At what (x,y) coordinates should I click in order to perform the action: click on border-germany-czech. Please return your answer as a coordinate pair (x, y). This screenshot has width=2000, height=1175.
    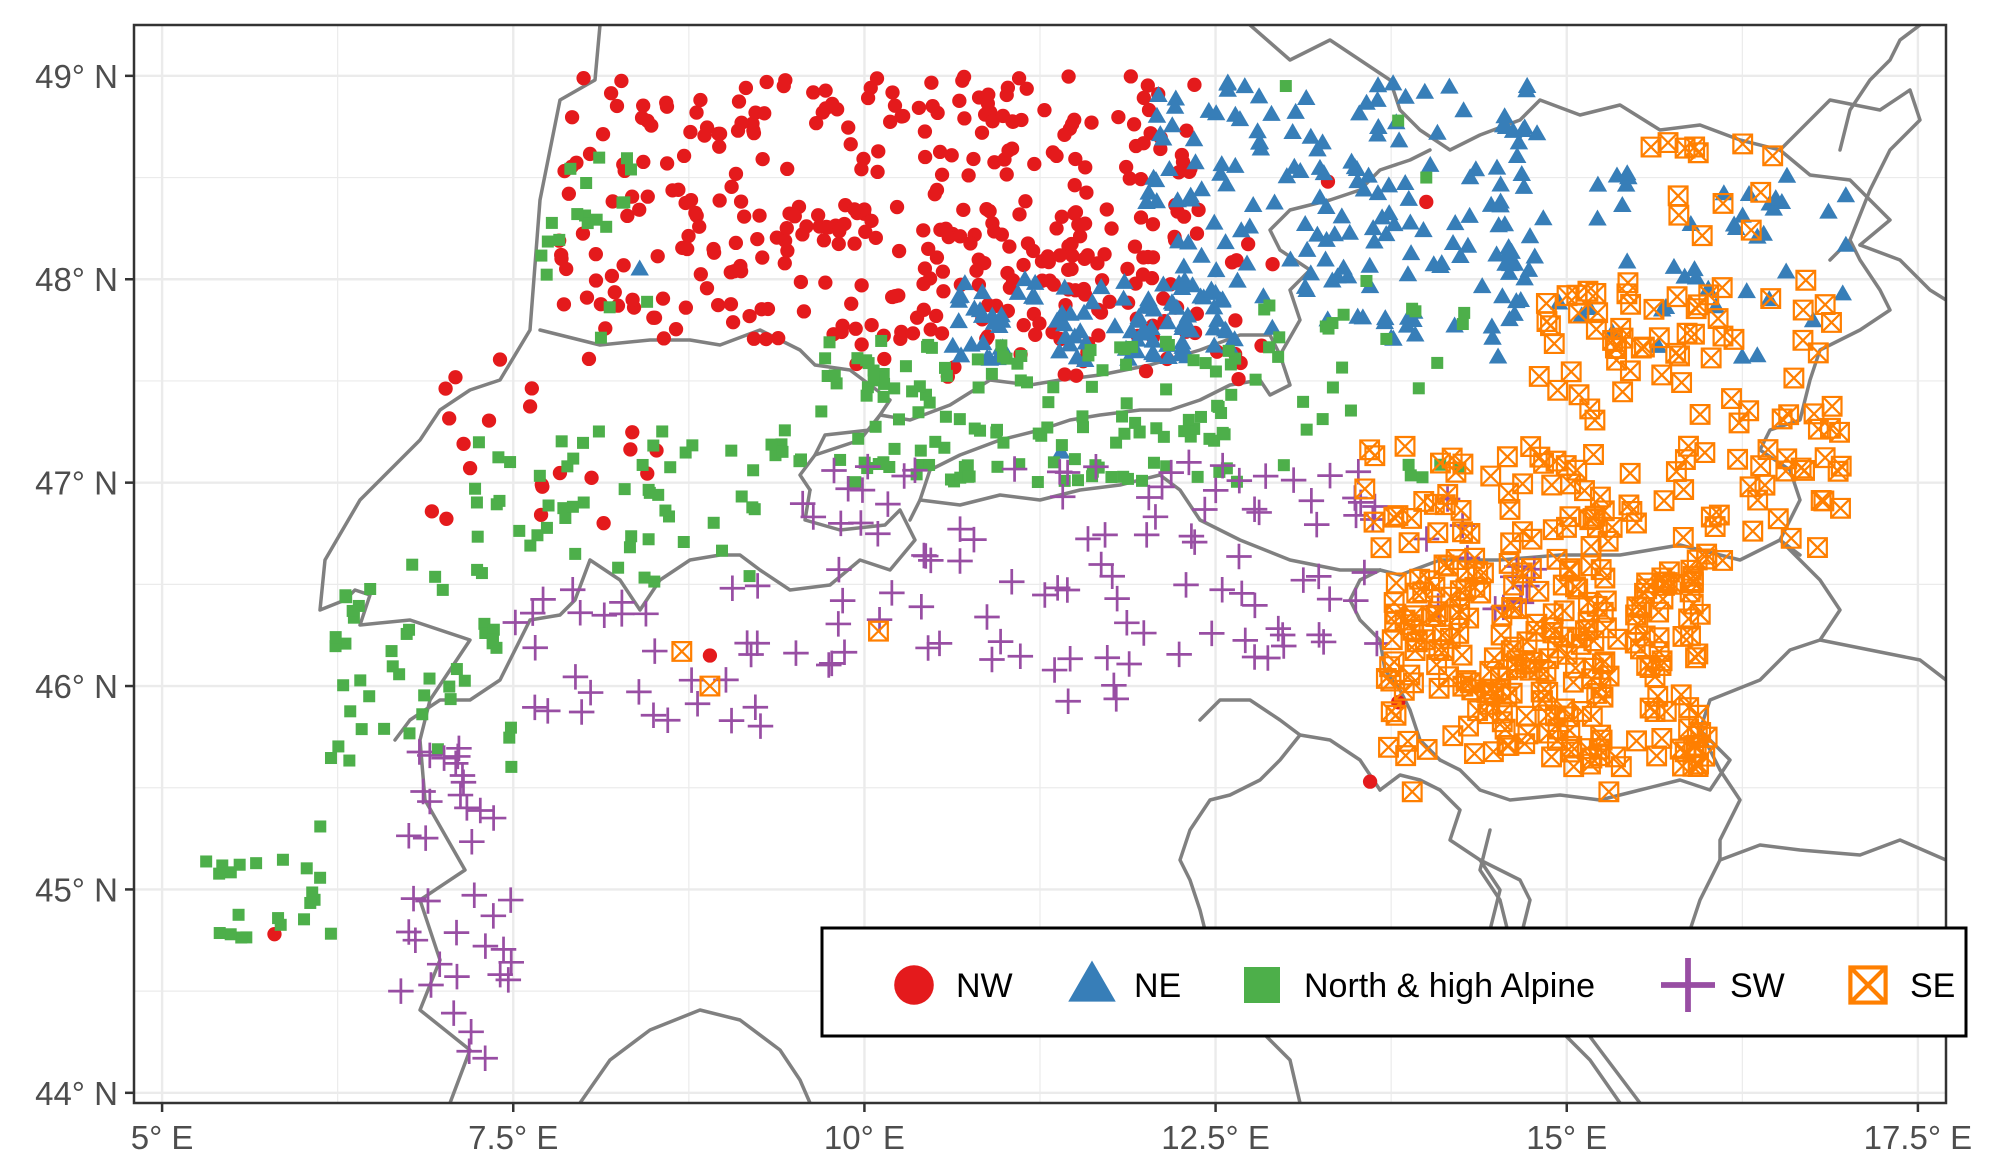
    Looking at the image, I should click on (1515, 88).